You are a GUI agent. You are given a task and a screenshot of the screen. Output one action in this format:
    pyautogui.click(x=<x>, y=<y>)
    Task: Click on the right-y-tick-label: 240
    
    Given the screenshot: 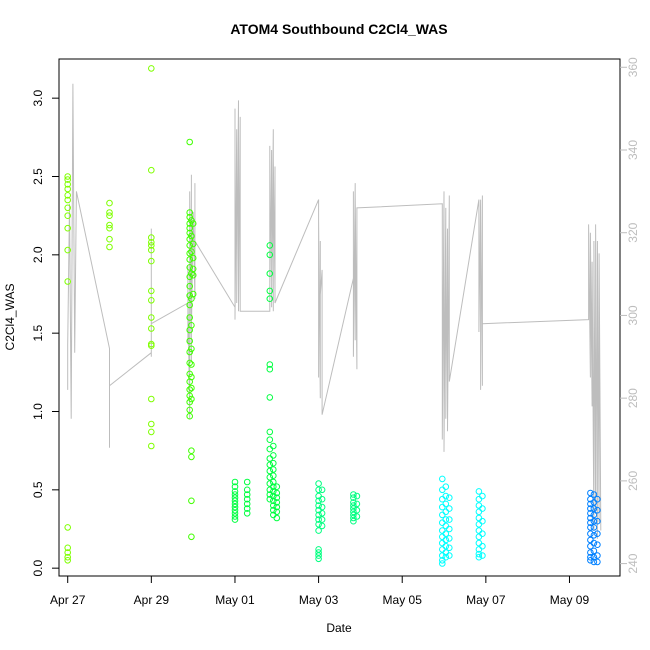 What is the action you would take?
    pyautogui.click(x=633, y=563)
    